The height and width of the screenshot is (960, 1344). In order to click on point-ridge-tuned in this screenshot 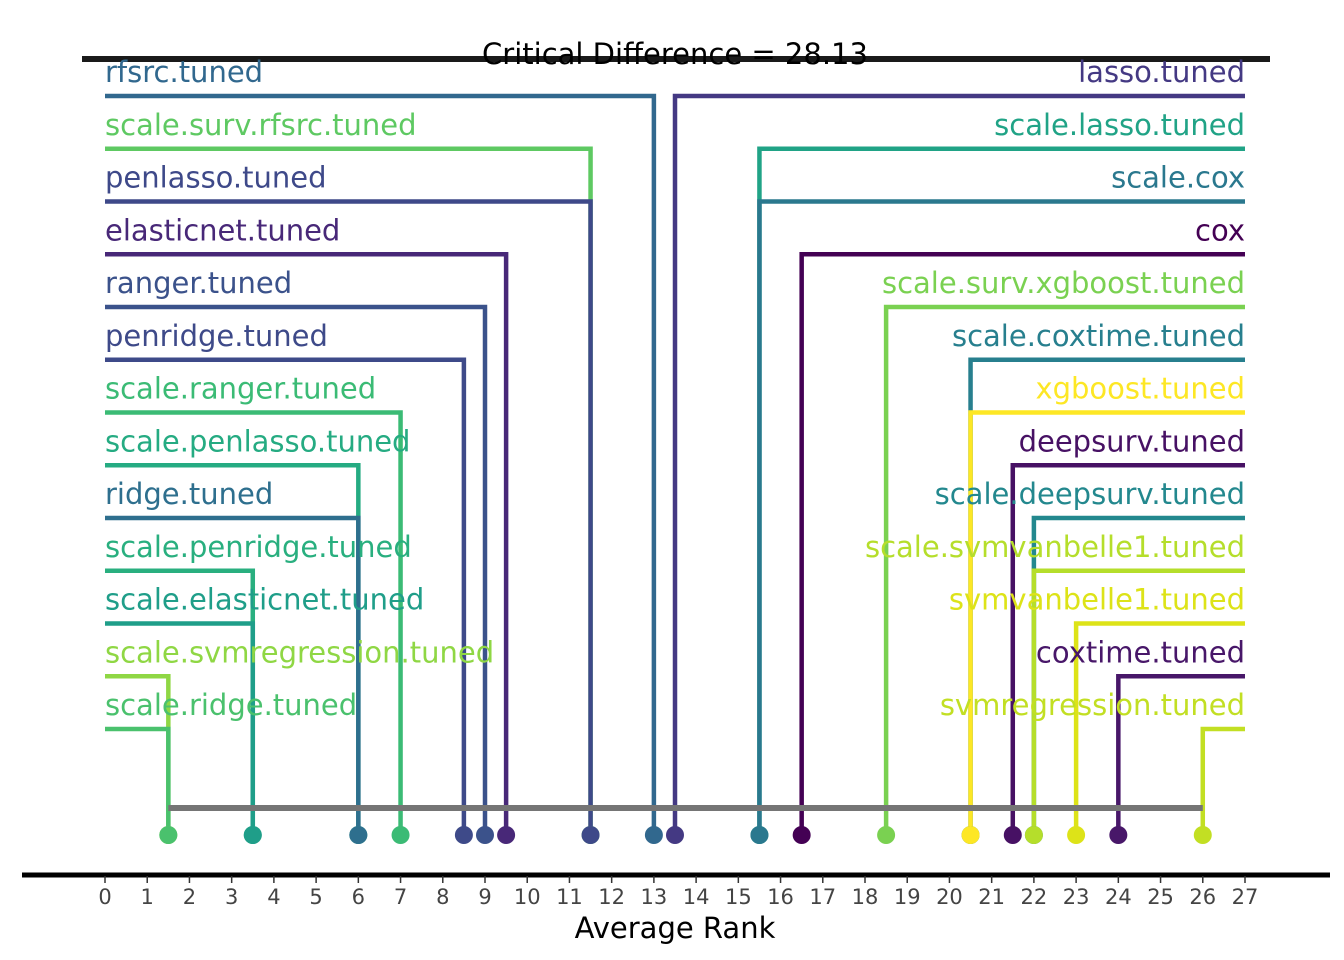, I will do `click(358, 835)`.